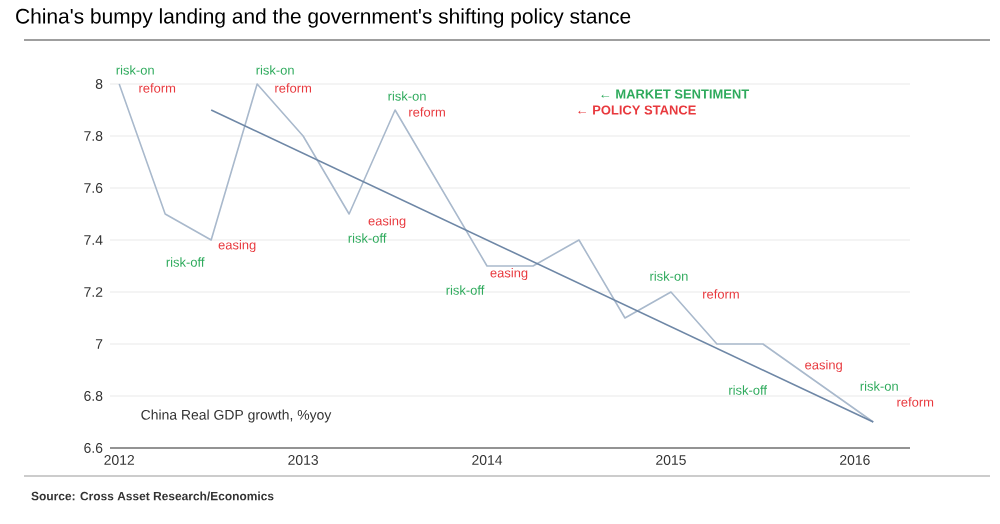 This screenshot has width=1000, height=524. Describe the element at coordinates (323, 18) in the screenshot. I see `chart-title: China's bumpy landing and the government's shifting policy stance` at that location.